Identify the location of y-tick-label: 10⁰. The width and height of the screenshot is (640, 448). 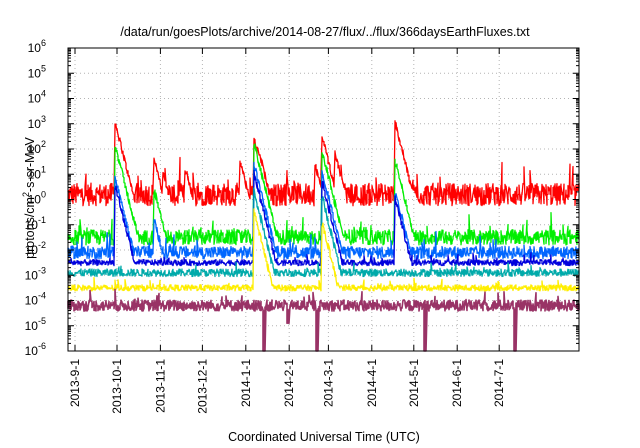
(37, 198).